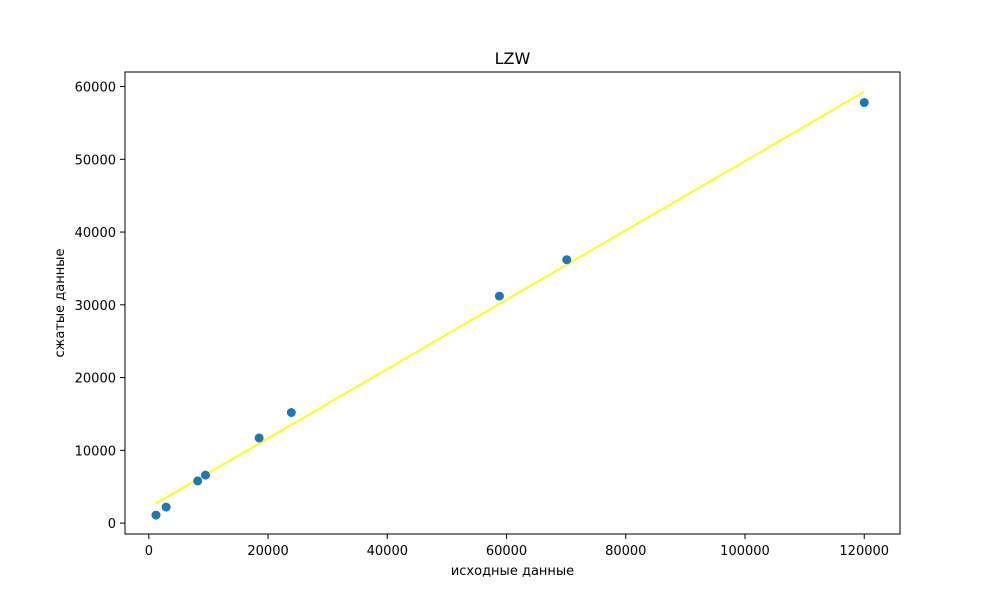 This screenshot has height=600, width=1000. What do you see at coordinates (112, 524) in the screenshot?
I see `y-tick-label: 0` at bounding box center [112, 524].